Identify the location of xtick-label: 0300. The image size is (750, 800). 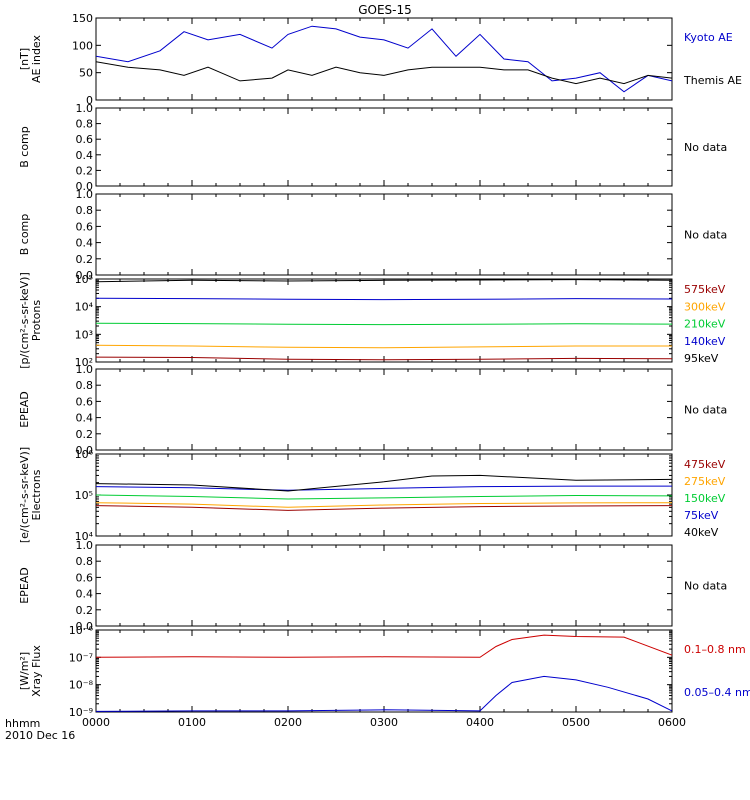
(384, 722).